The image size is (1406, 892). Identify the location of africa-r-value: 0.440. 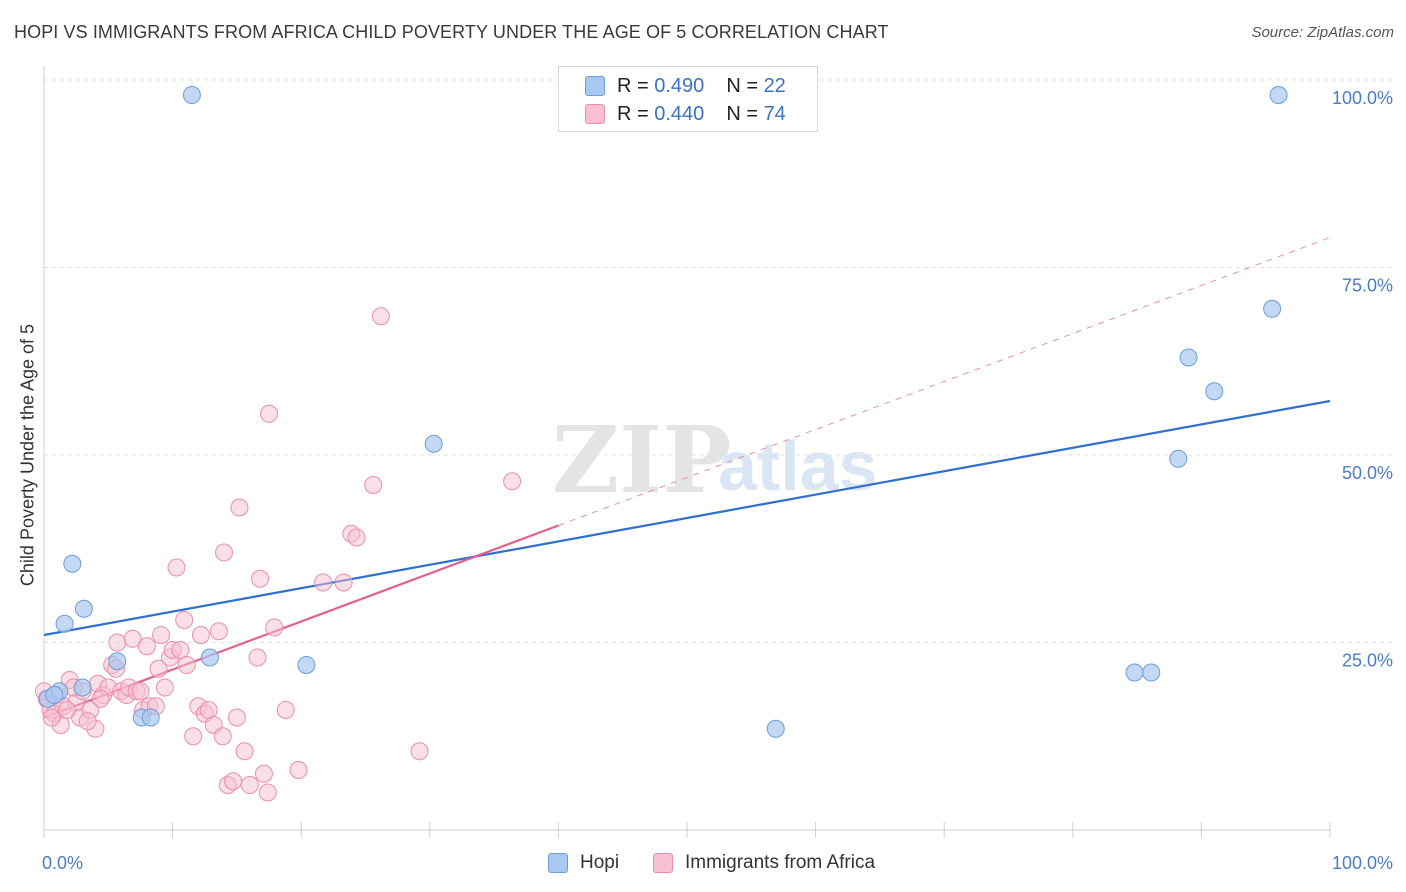
(679, 113).